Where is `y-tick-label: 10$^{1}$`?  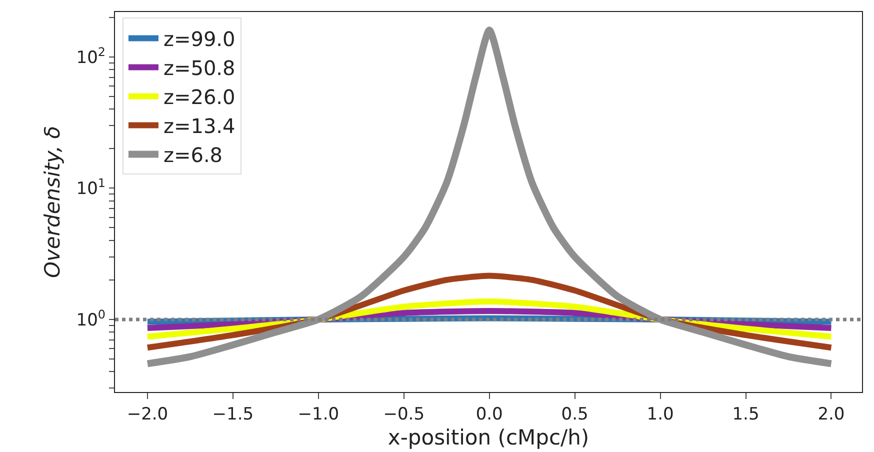 y-tick-label: 10$^{1}$ is located at coordinates (91, 188).